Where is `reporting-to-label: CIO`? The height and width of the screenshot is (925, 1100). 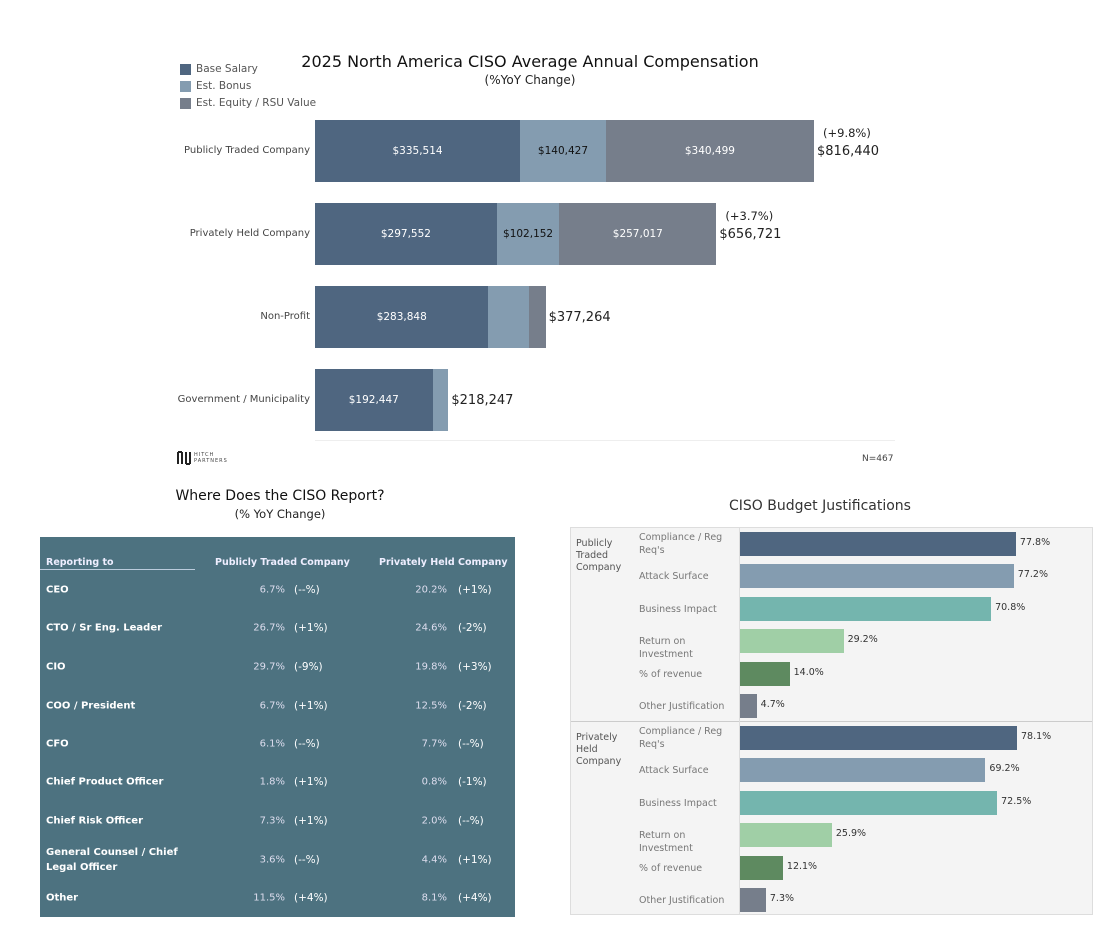 reporting-to-label: CIO is located at coordinates (56, 667).